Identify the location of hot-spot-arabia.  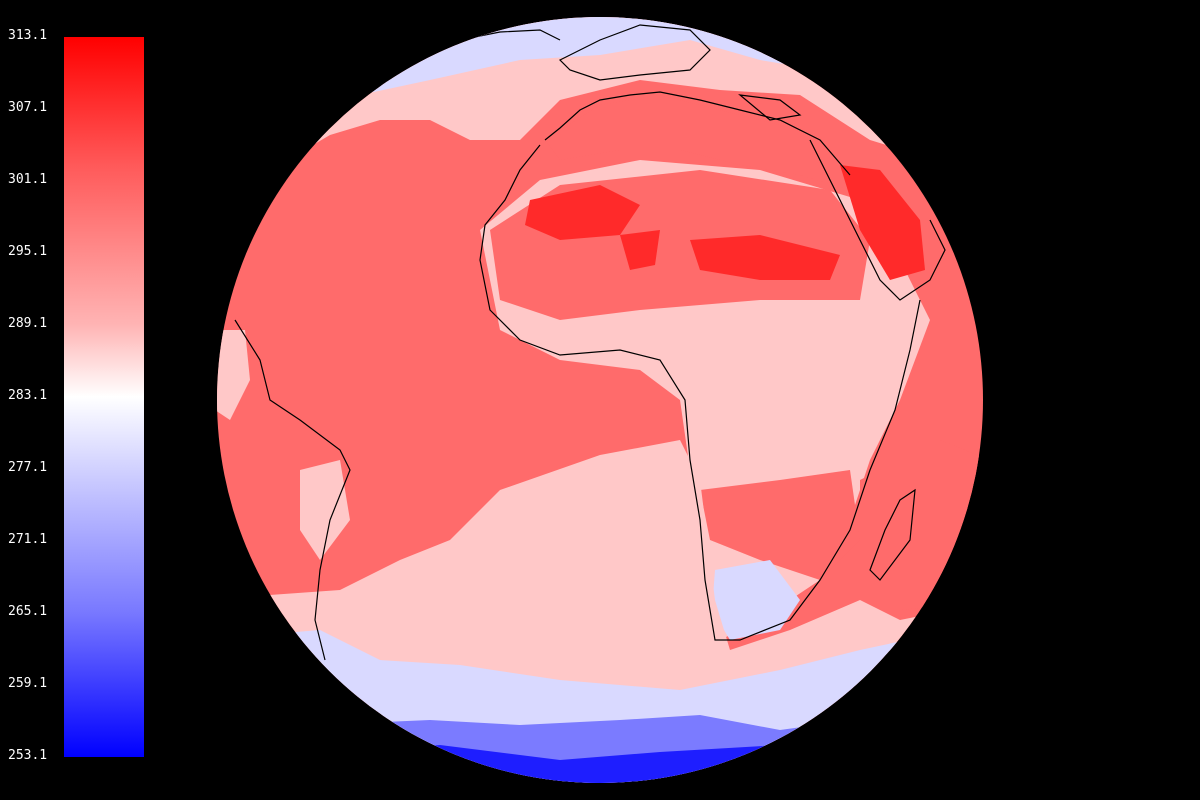
(882, 222).